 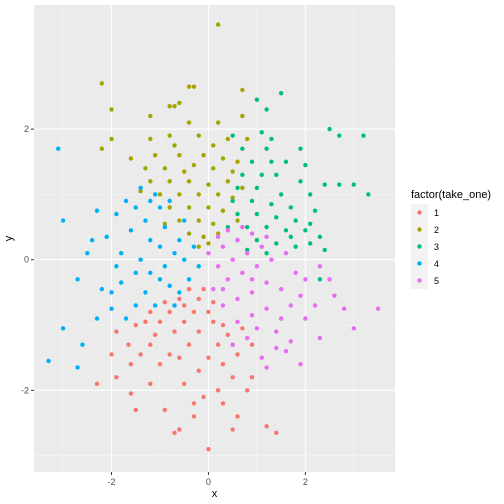 What do you see at coordinates (112, 482) in the screenshot?
I see `x-tick-label: -2` at bounding box center [112, 482].